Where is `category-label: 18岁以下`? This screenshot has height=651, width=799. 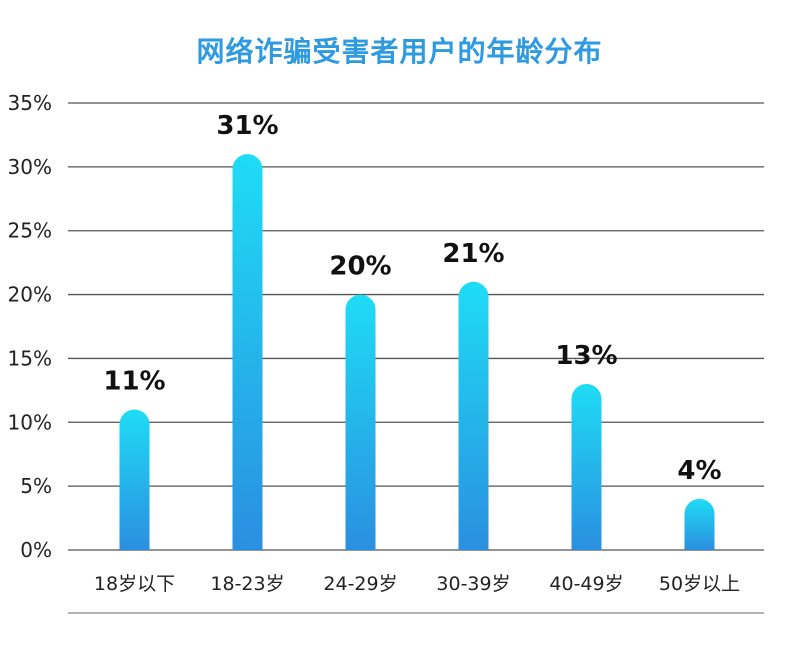 category-label: 18岁以下 is located at coordinates (134, 584).